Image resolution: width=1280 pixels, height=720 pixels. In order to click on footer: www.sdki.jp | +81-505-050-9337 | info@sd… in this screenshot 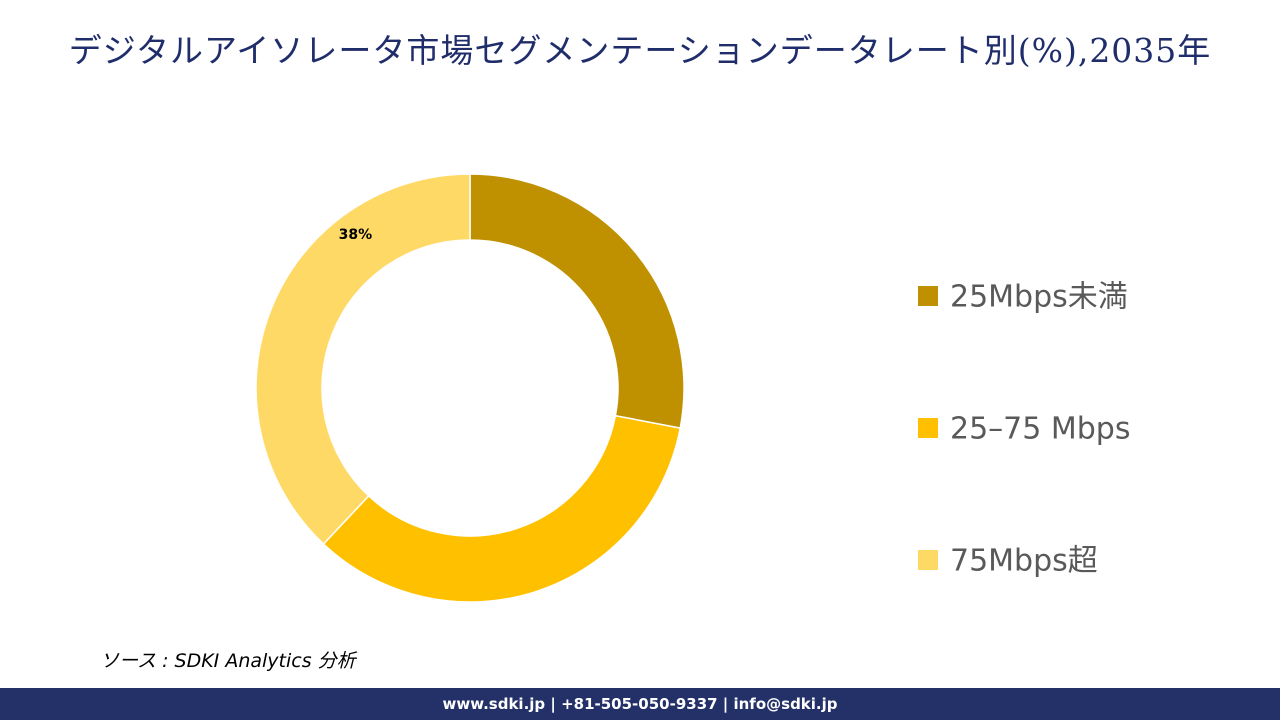, I will do `click(640, 704)`.